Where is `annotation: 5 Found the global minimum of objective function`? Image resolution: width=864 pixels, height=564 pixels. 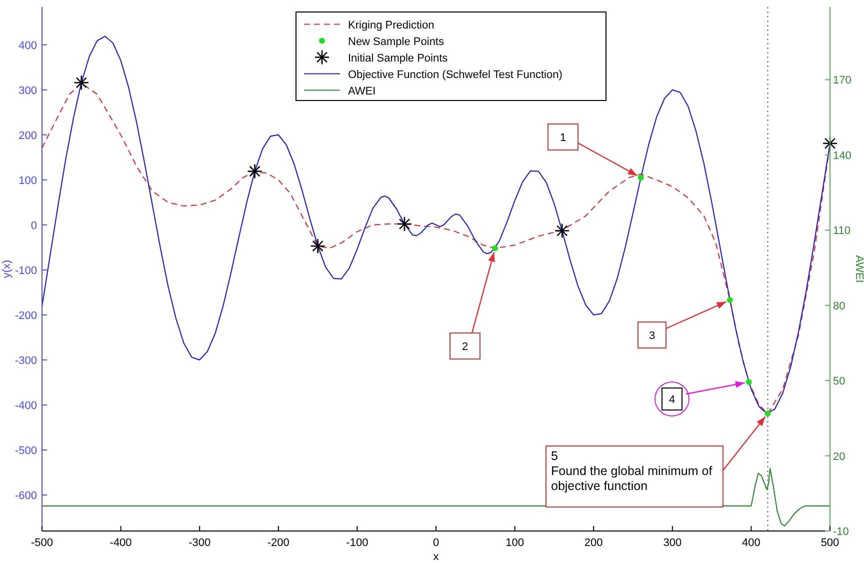 annotation: 5 Found the global minimum of objective function is located at coordinates (632, 471).